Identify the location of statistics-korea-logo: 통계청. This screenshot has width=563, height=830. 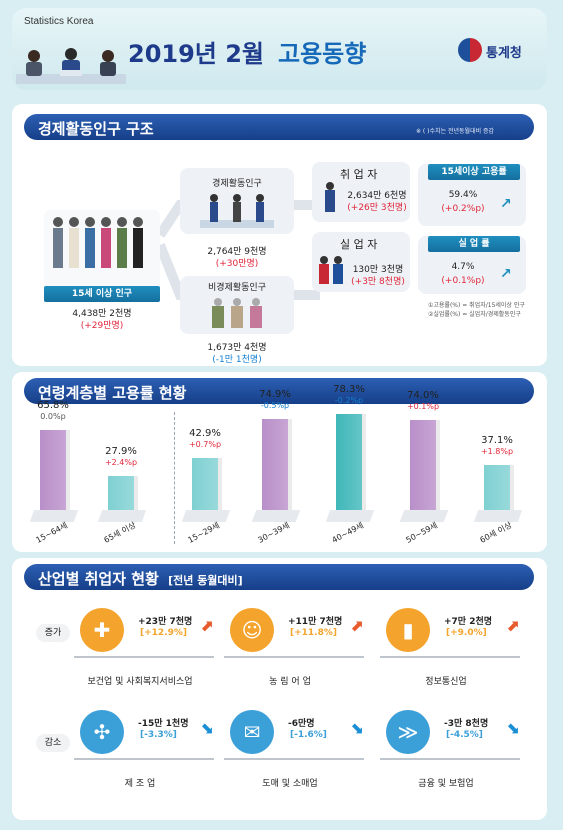
(499, 51).